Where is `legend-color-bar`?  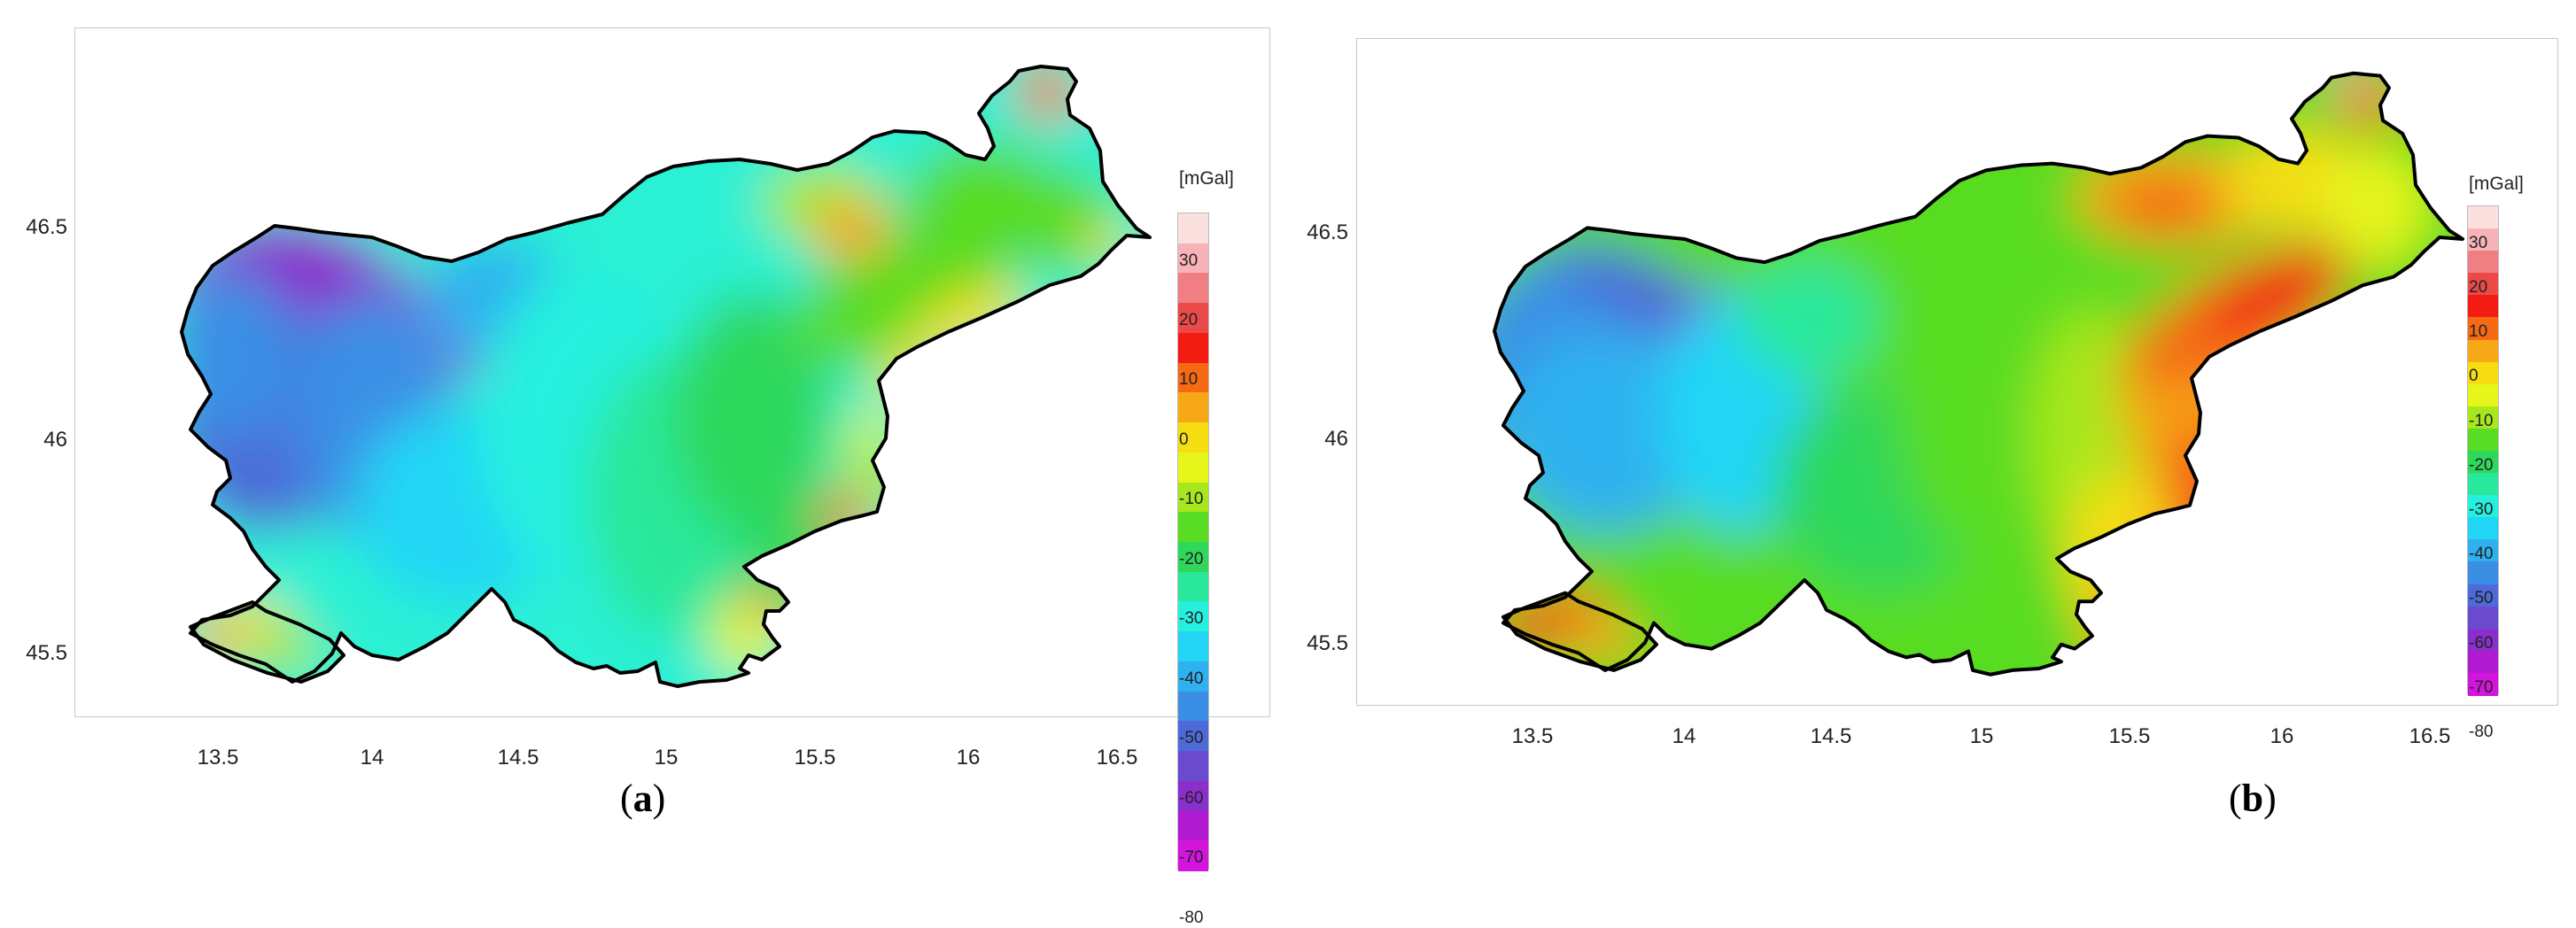
legend-color-bar is located at coordinates (1193, 542).